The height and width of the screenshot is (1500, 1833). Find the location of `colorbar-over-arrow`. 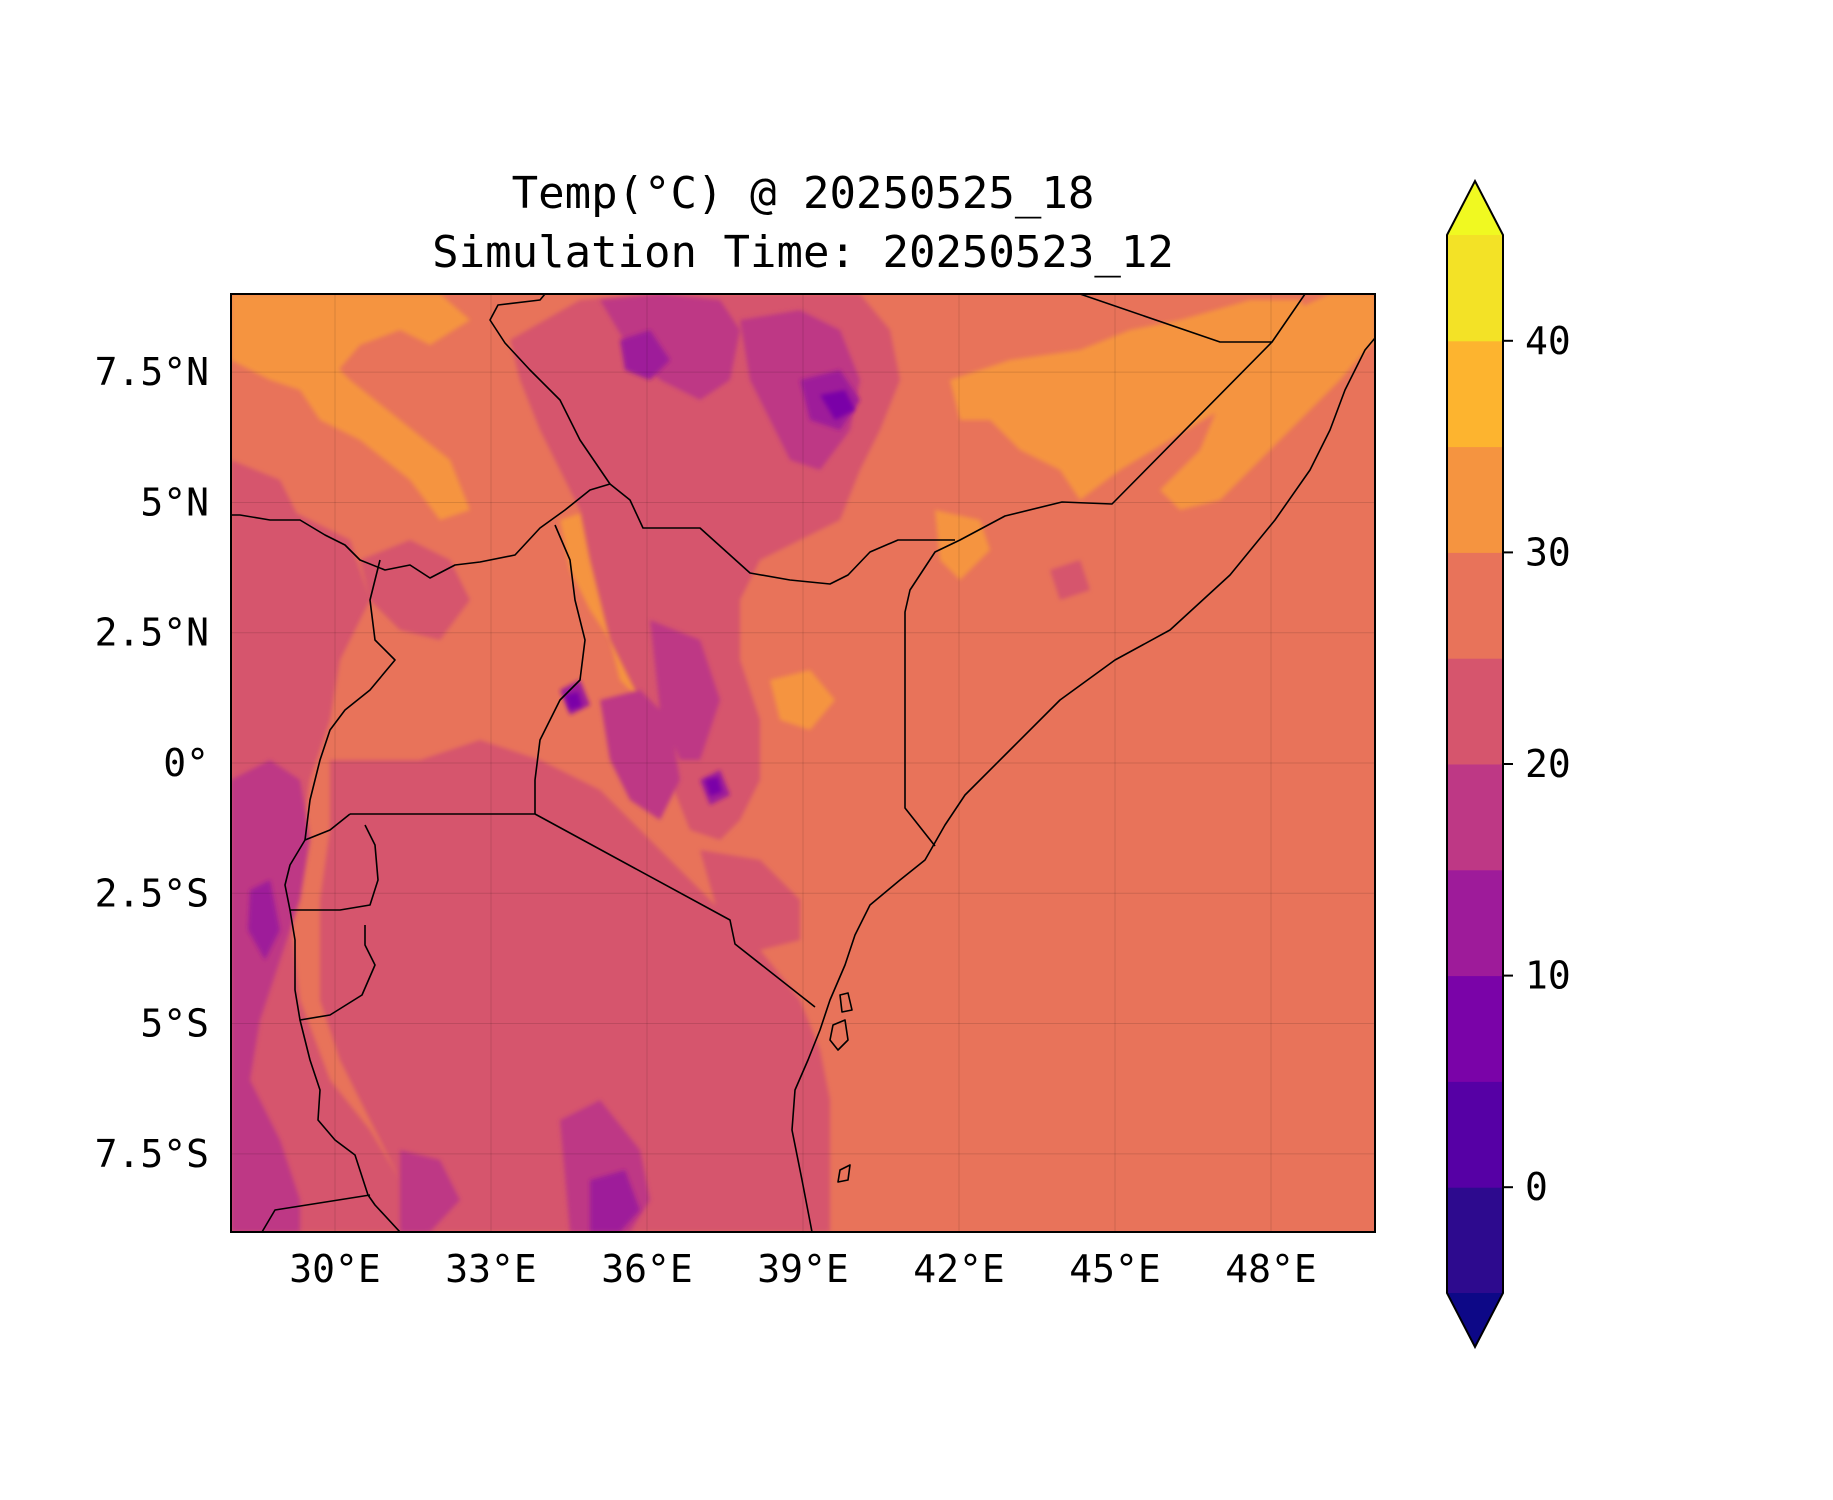

colorbar-over-arrow is located at coordinates (1475, 208).